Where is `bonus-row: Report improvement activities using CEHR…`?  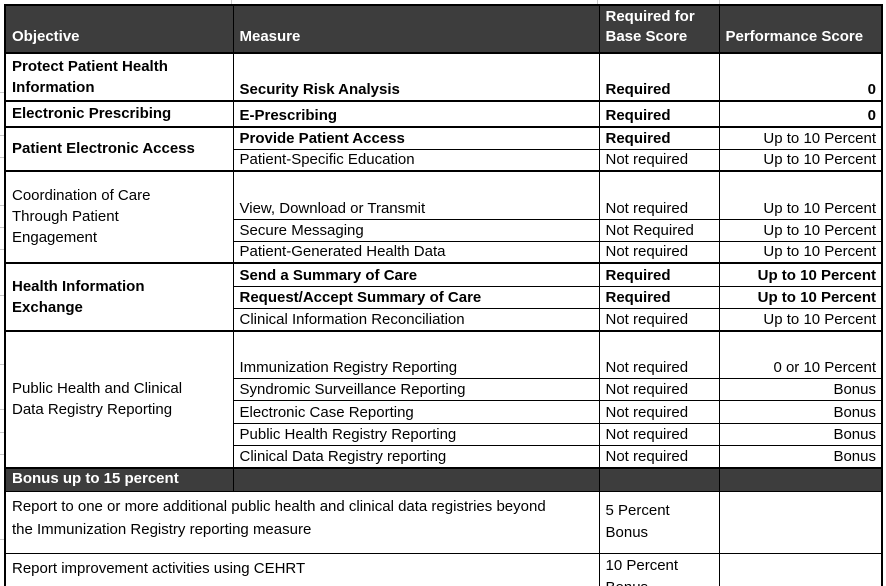 bonus-row: Report improvement activities using CEHR… is located at coordinates (443, 569).